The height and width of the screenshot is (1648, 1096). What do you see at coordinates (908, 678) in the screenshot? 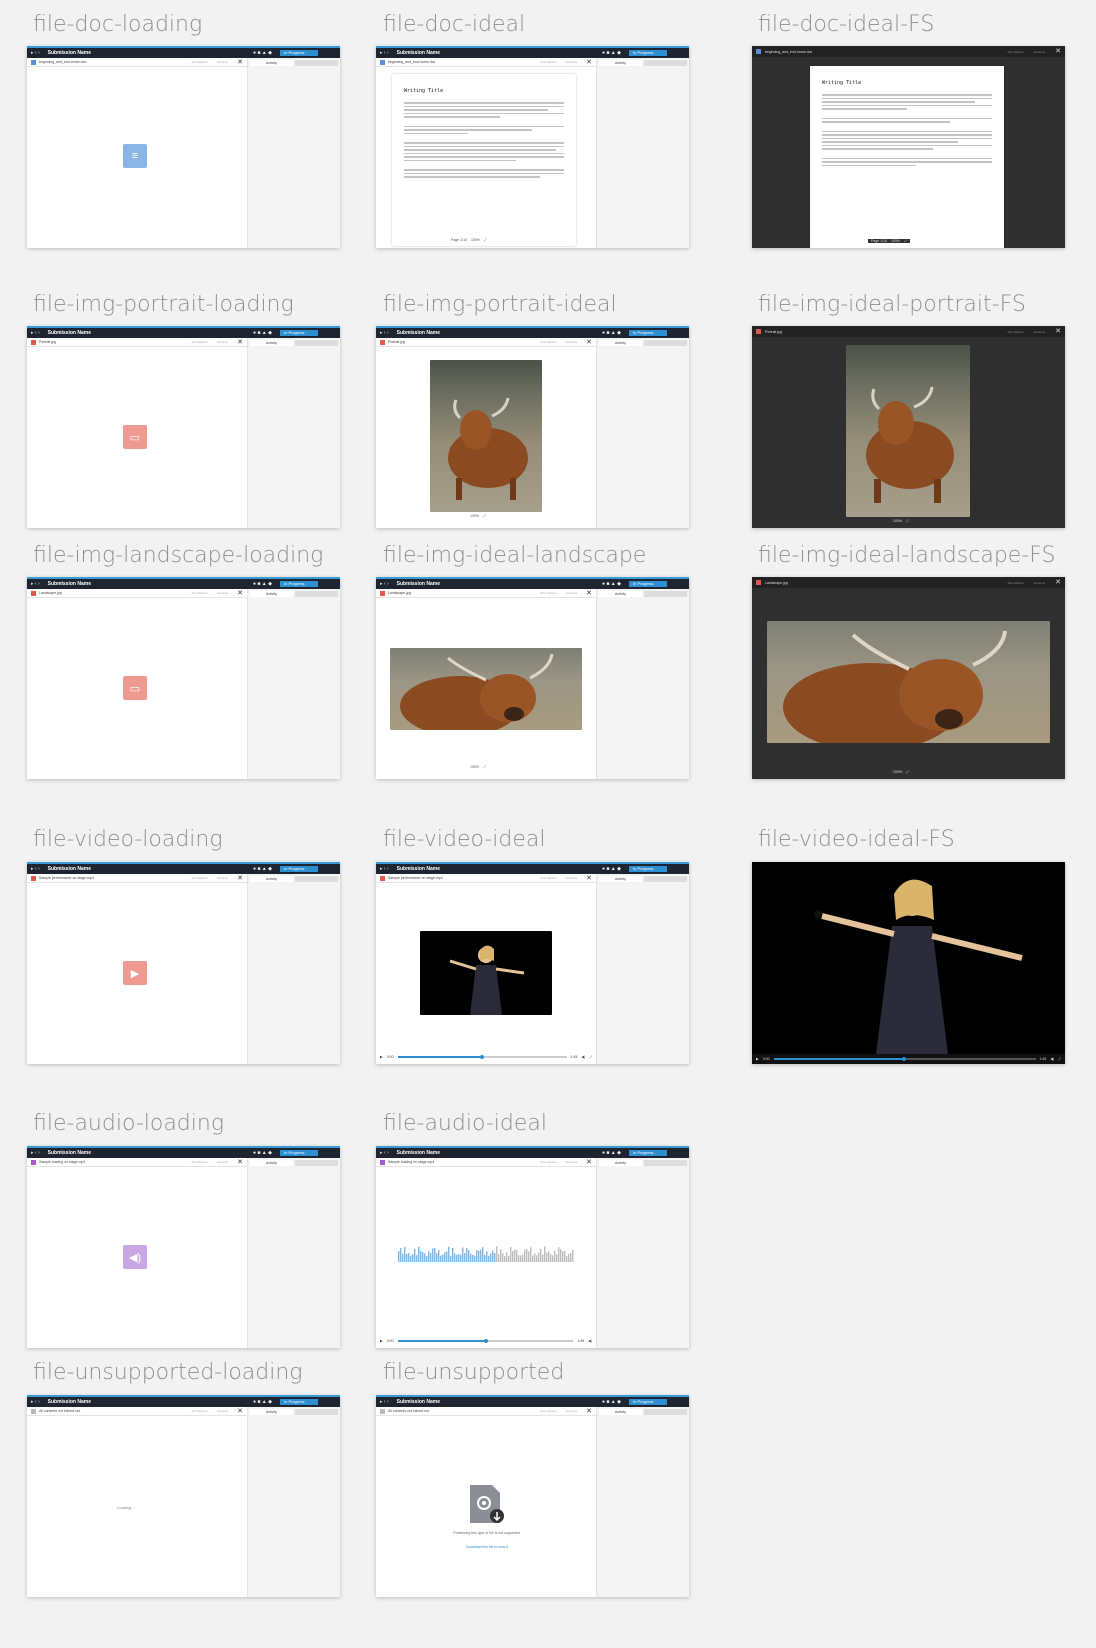
I see `thumb-img-landscape-fs: Landscape.jpg File Options Versions ✕ 100% ⤢` at bounding box center [908, 678].